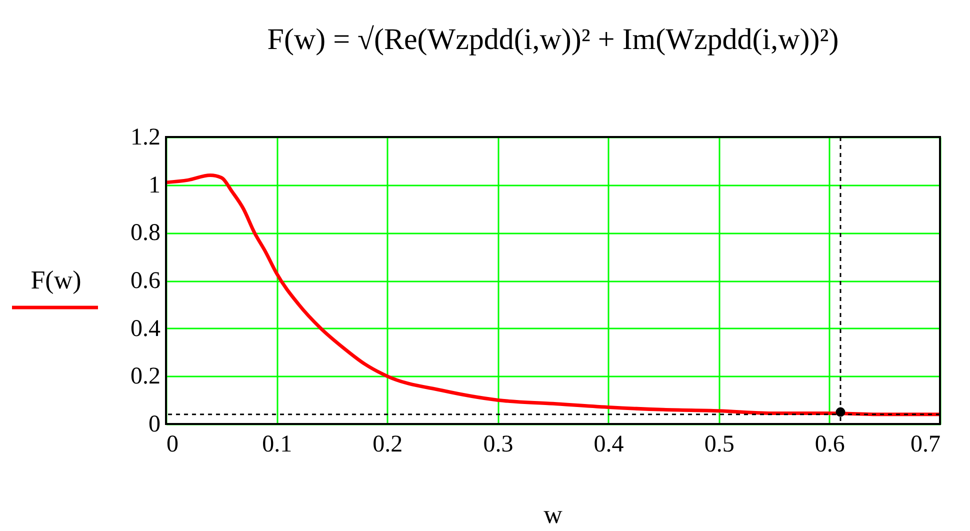  Describe the element at coordinates (154, 425) in the screenshot. I see `y-tick-label: 0` at that location.